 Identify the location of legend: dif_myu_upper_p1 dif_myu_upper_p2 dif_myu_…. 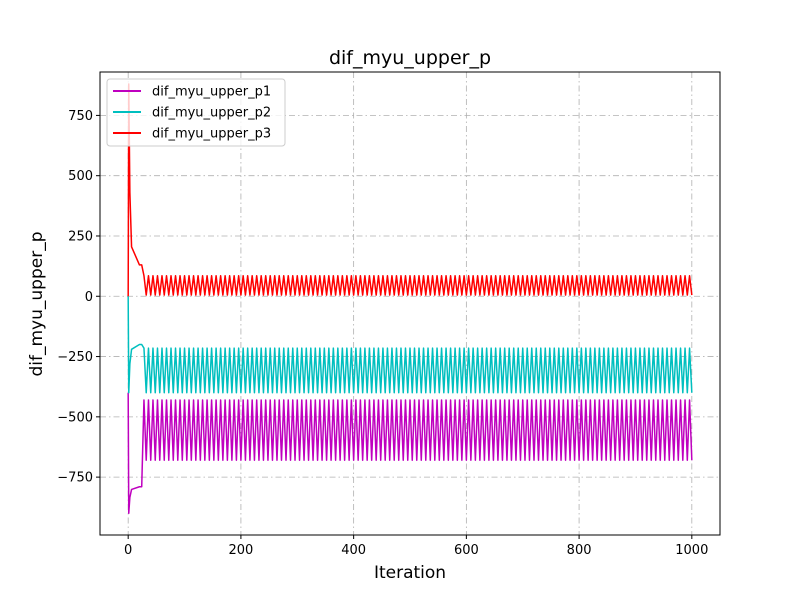
(196, 112).